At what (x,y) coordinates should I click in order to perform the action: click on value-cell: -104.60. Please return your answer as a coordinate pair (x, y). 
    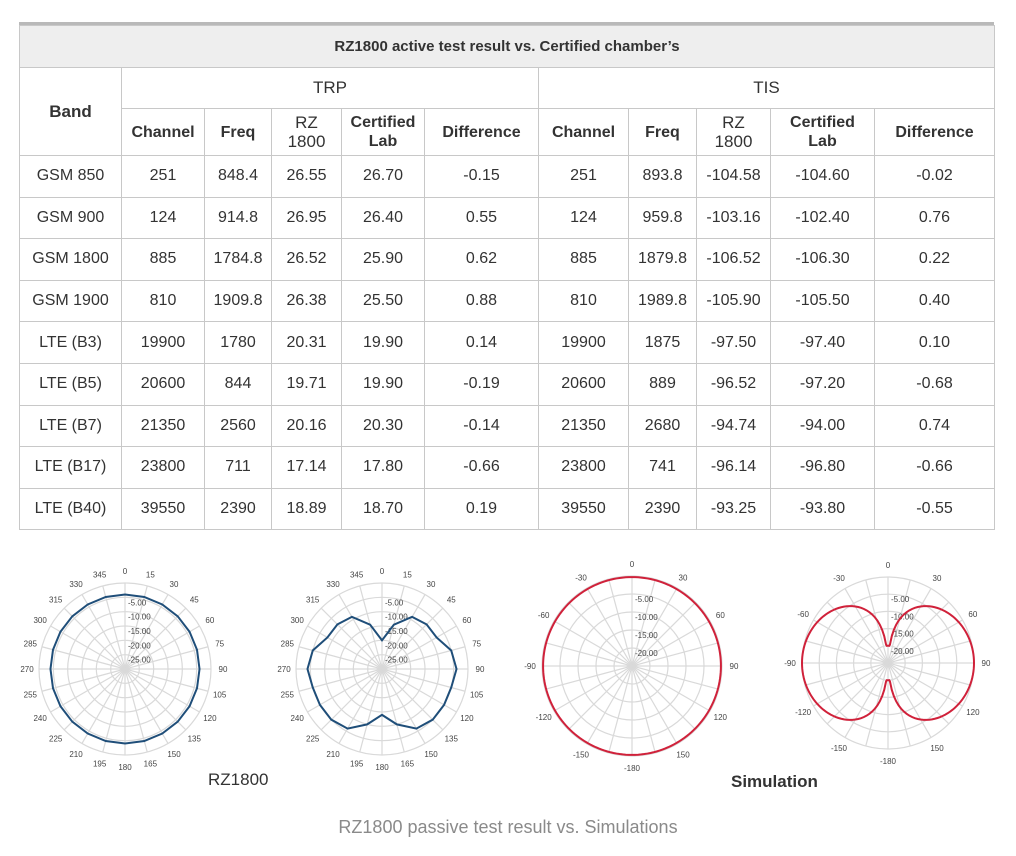
    Looking at the image, I should click on (822, 176).